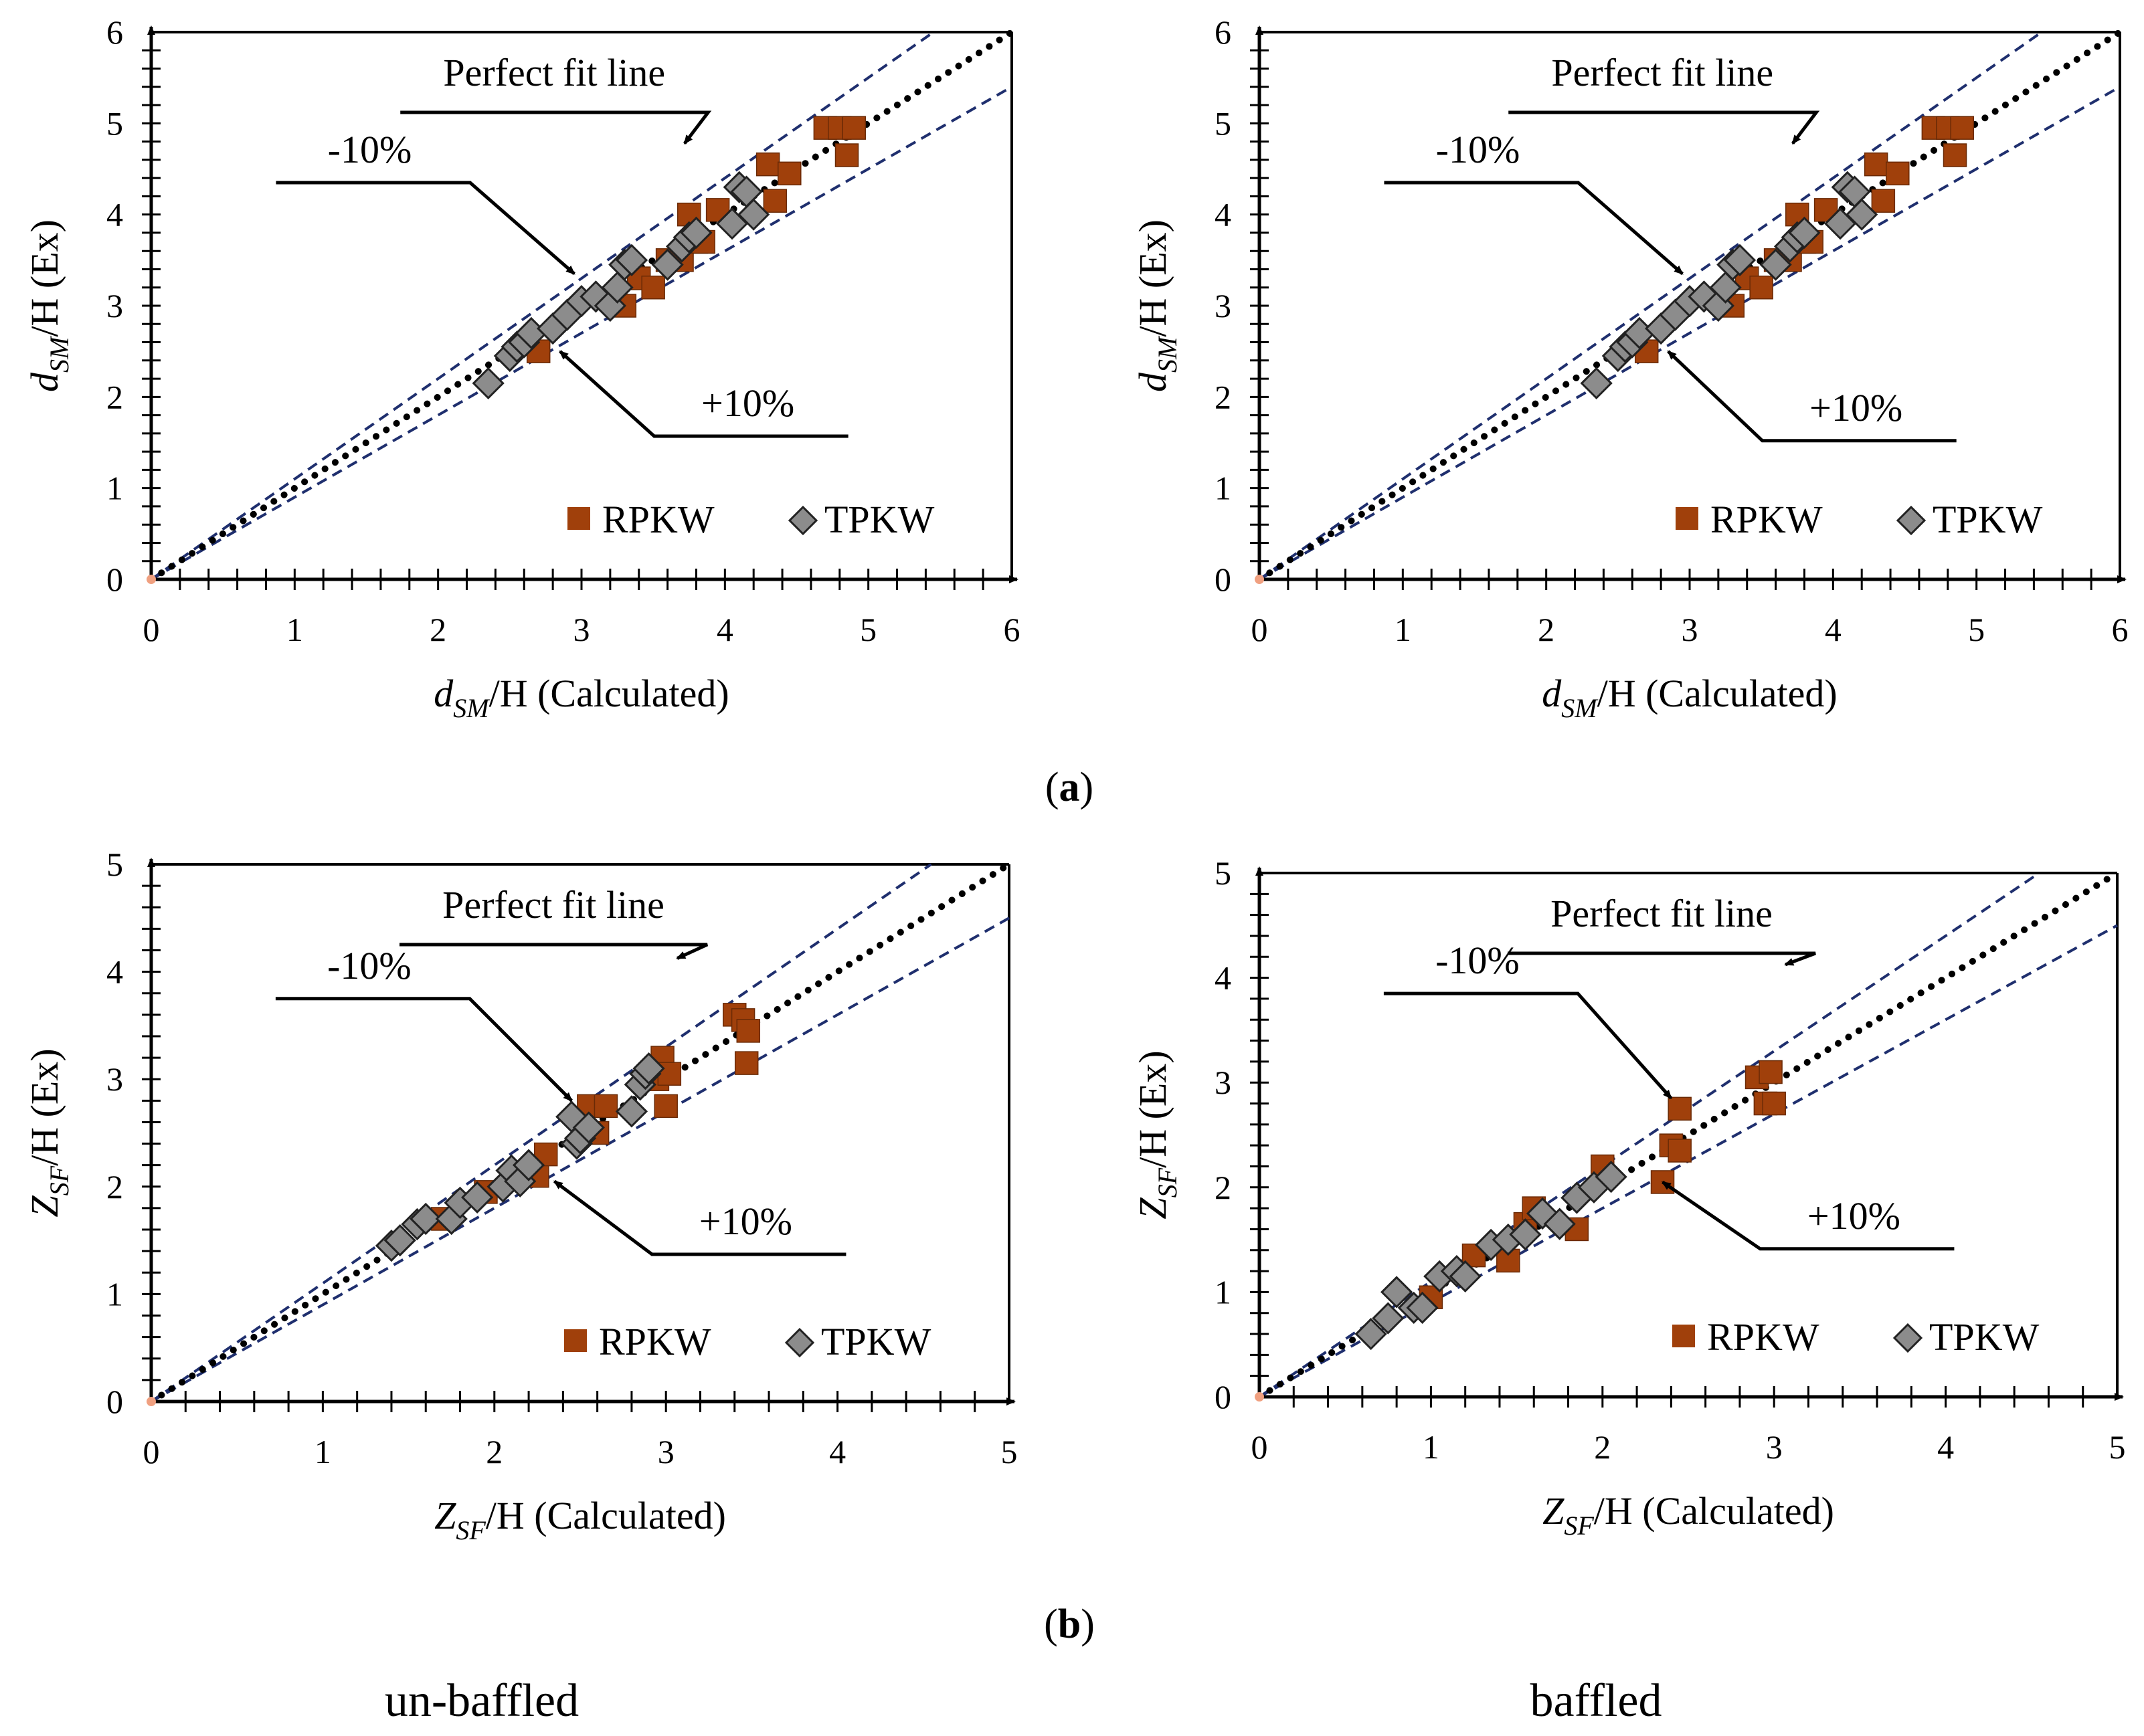 This screenshot has height=1736, width=2144. I want to click on x-axis-title-sub: SF, so click(471, 1530).